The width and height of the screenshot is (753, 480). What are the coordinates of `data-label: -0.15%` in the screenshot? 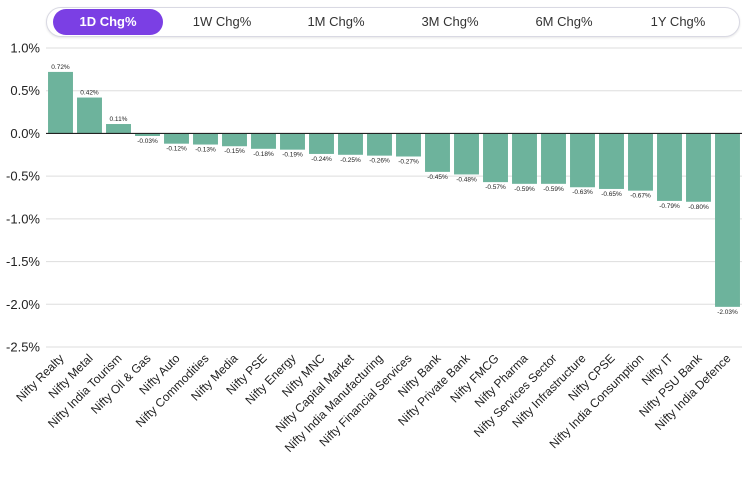 It's located at (234, 151).